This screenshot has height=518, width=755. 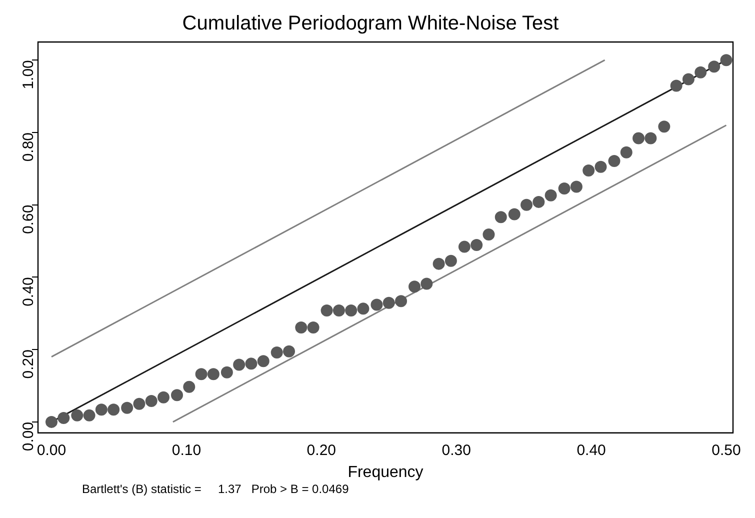 I want to click on x-axis-title: Frequency, so click(x=386, y=472).